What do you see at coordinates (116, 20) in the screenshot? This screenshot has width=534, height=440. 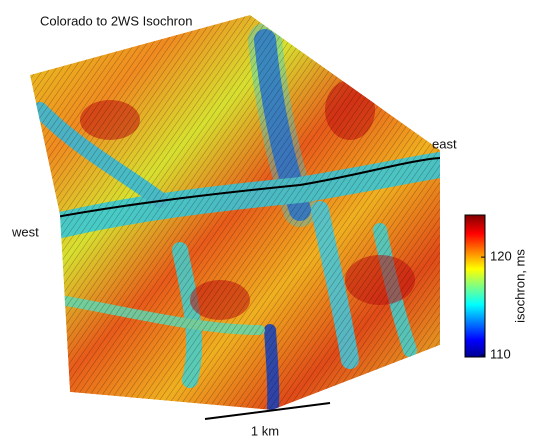 I see `chart-title: Colorado to 2WS Isochron` at bounding box center [116, 20].